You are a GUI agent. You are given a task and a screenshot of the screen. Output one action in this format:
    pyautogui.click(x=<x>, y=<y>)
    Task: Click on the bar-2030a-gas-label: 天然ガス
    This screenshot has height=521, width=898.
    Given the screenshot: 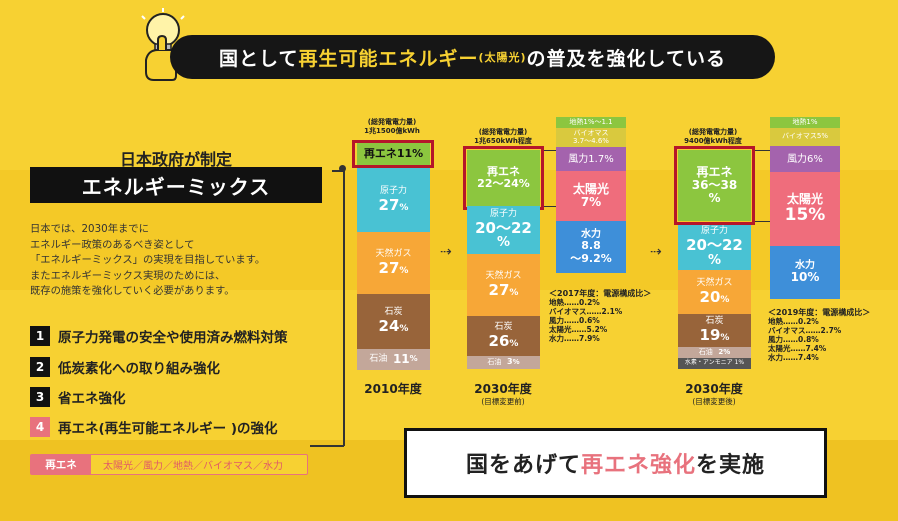 What is the action you would take?
    pyautogui.click(x=503, y=275)
    